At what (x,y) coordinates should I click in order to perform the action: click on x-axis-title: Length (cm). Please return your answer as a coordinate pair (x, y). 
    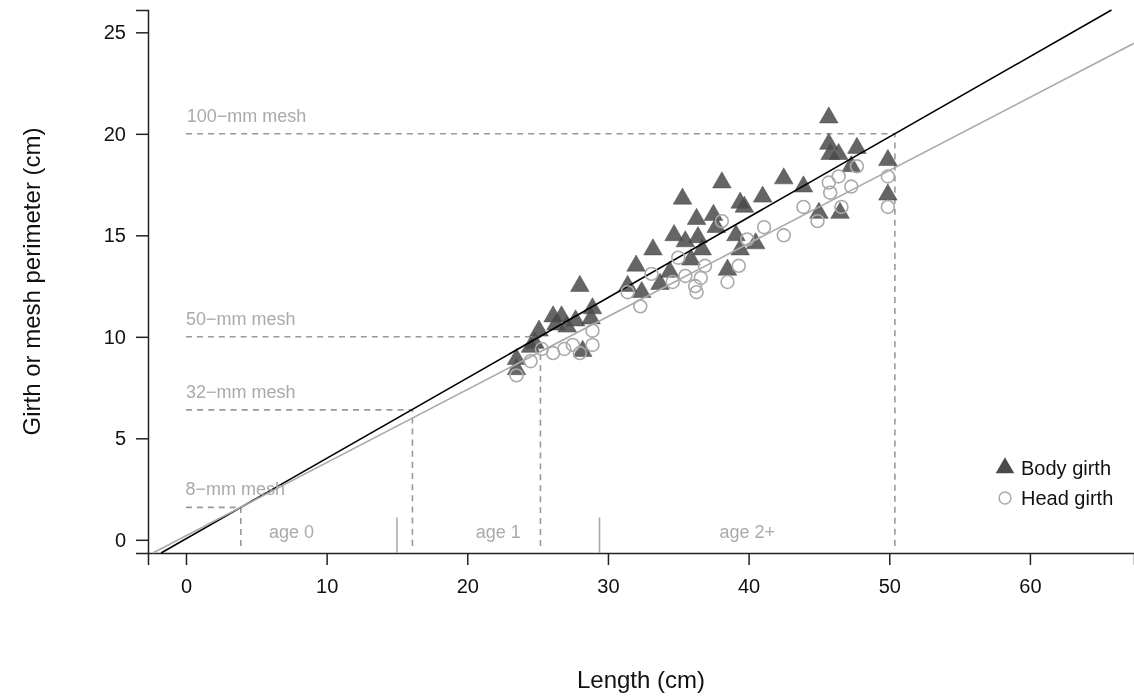
    Looking at the image, I should click on (641, 679).